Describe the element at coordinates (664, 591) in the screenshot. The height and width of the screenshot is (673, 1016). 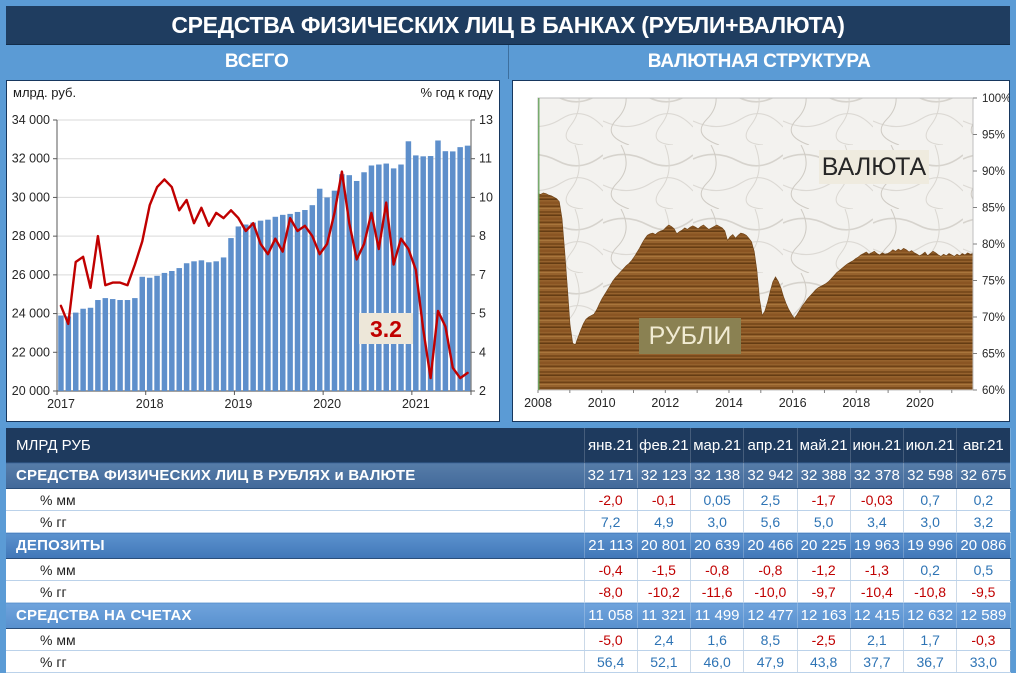
I see `table-cell: -10,2` at that location.